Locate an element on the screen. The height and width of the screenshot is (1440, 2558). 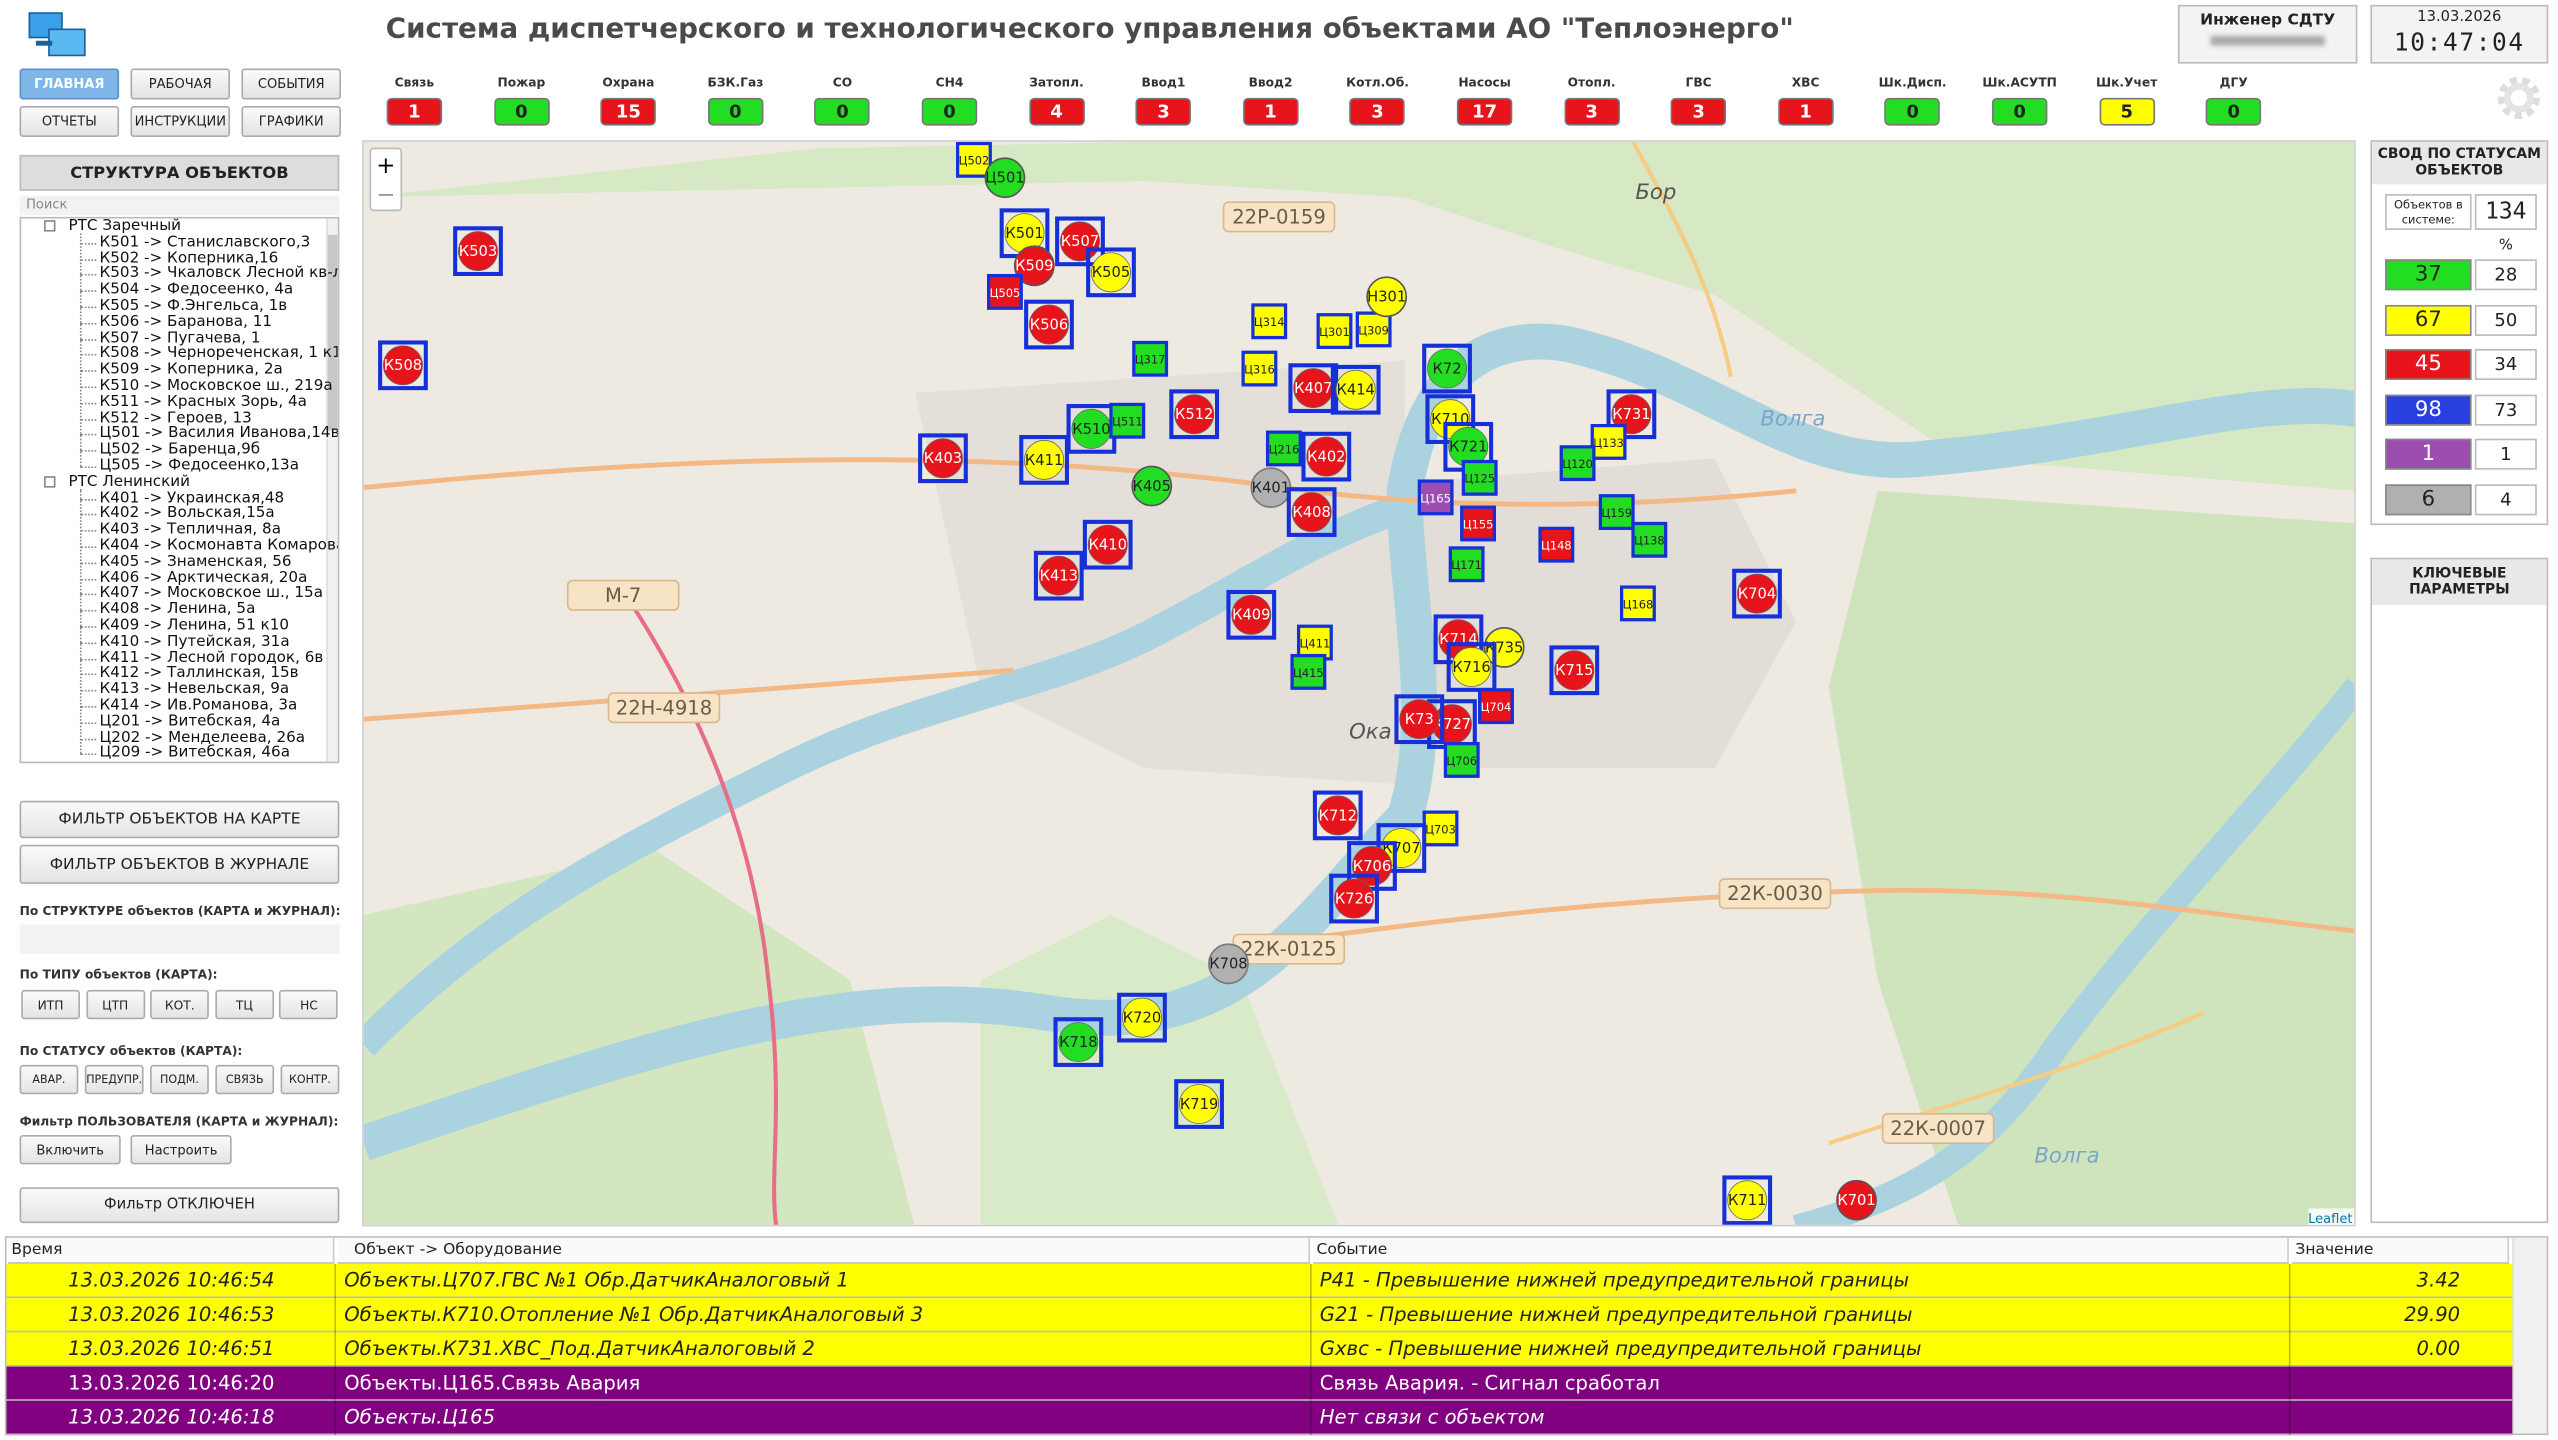
type-button: ИТП is located at coordinates (50, 1004).